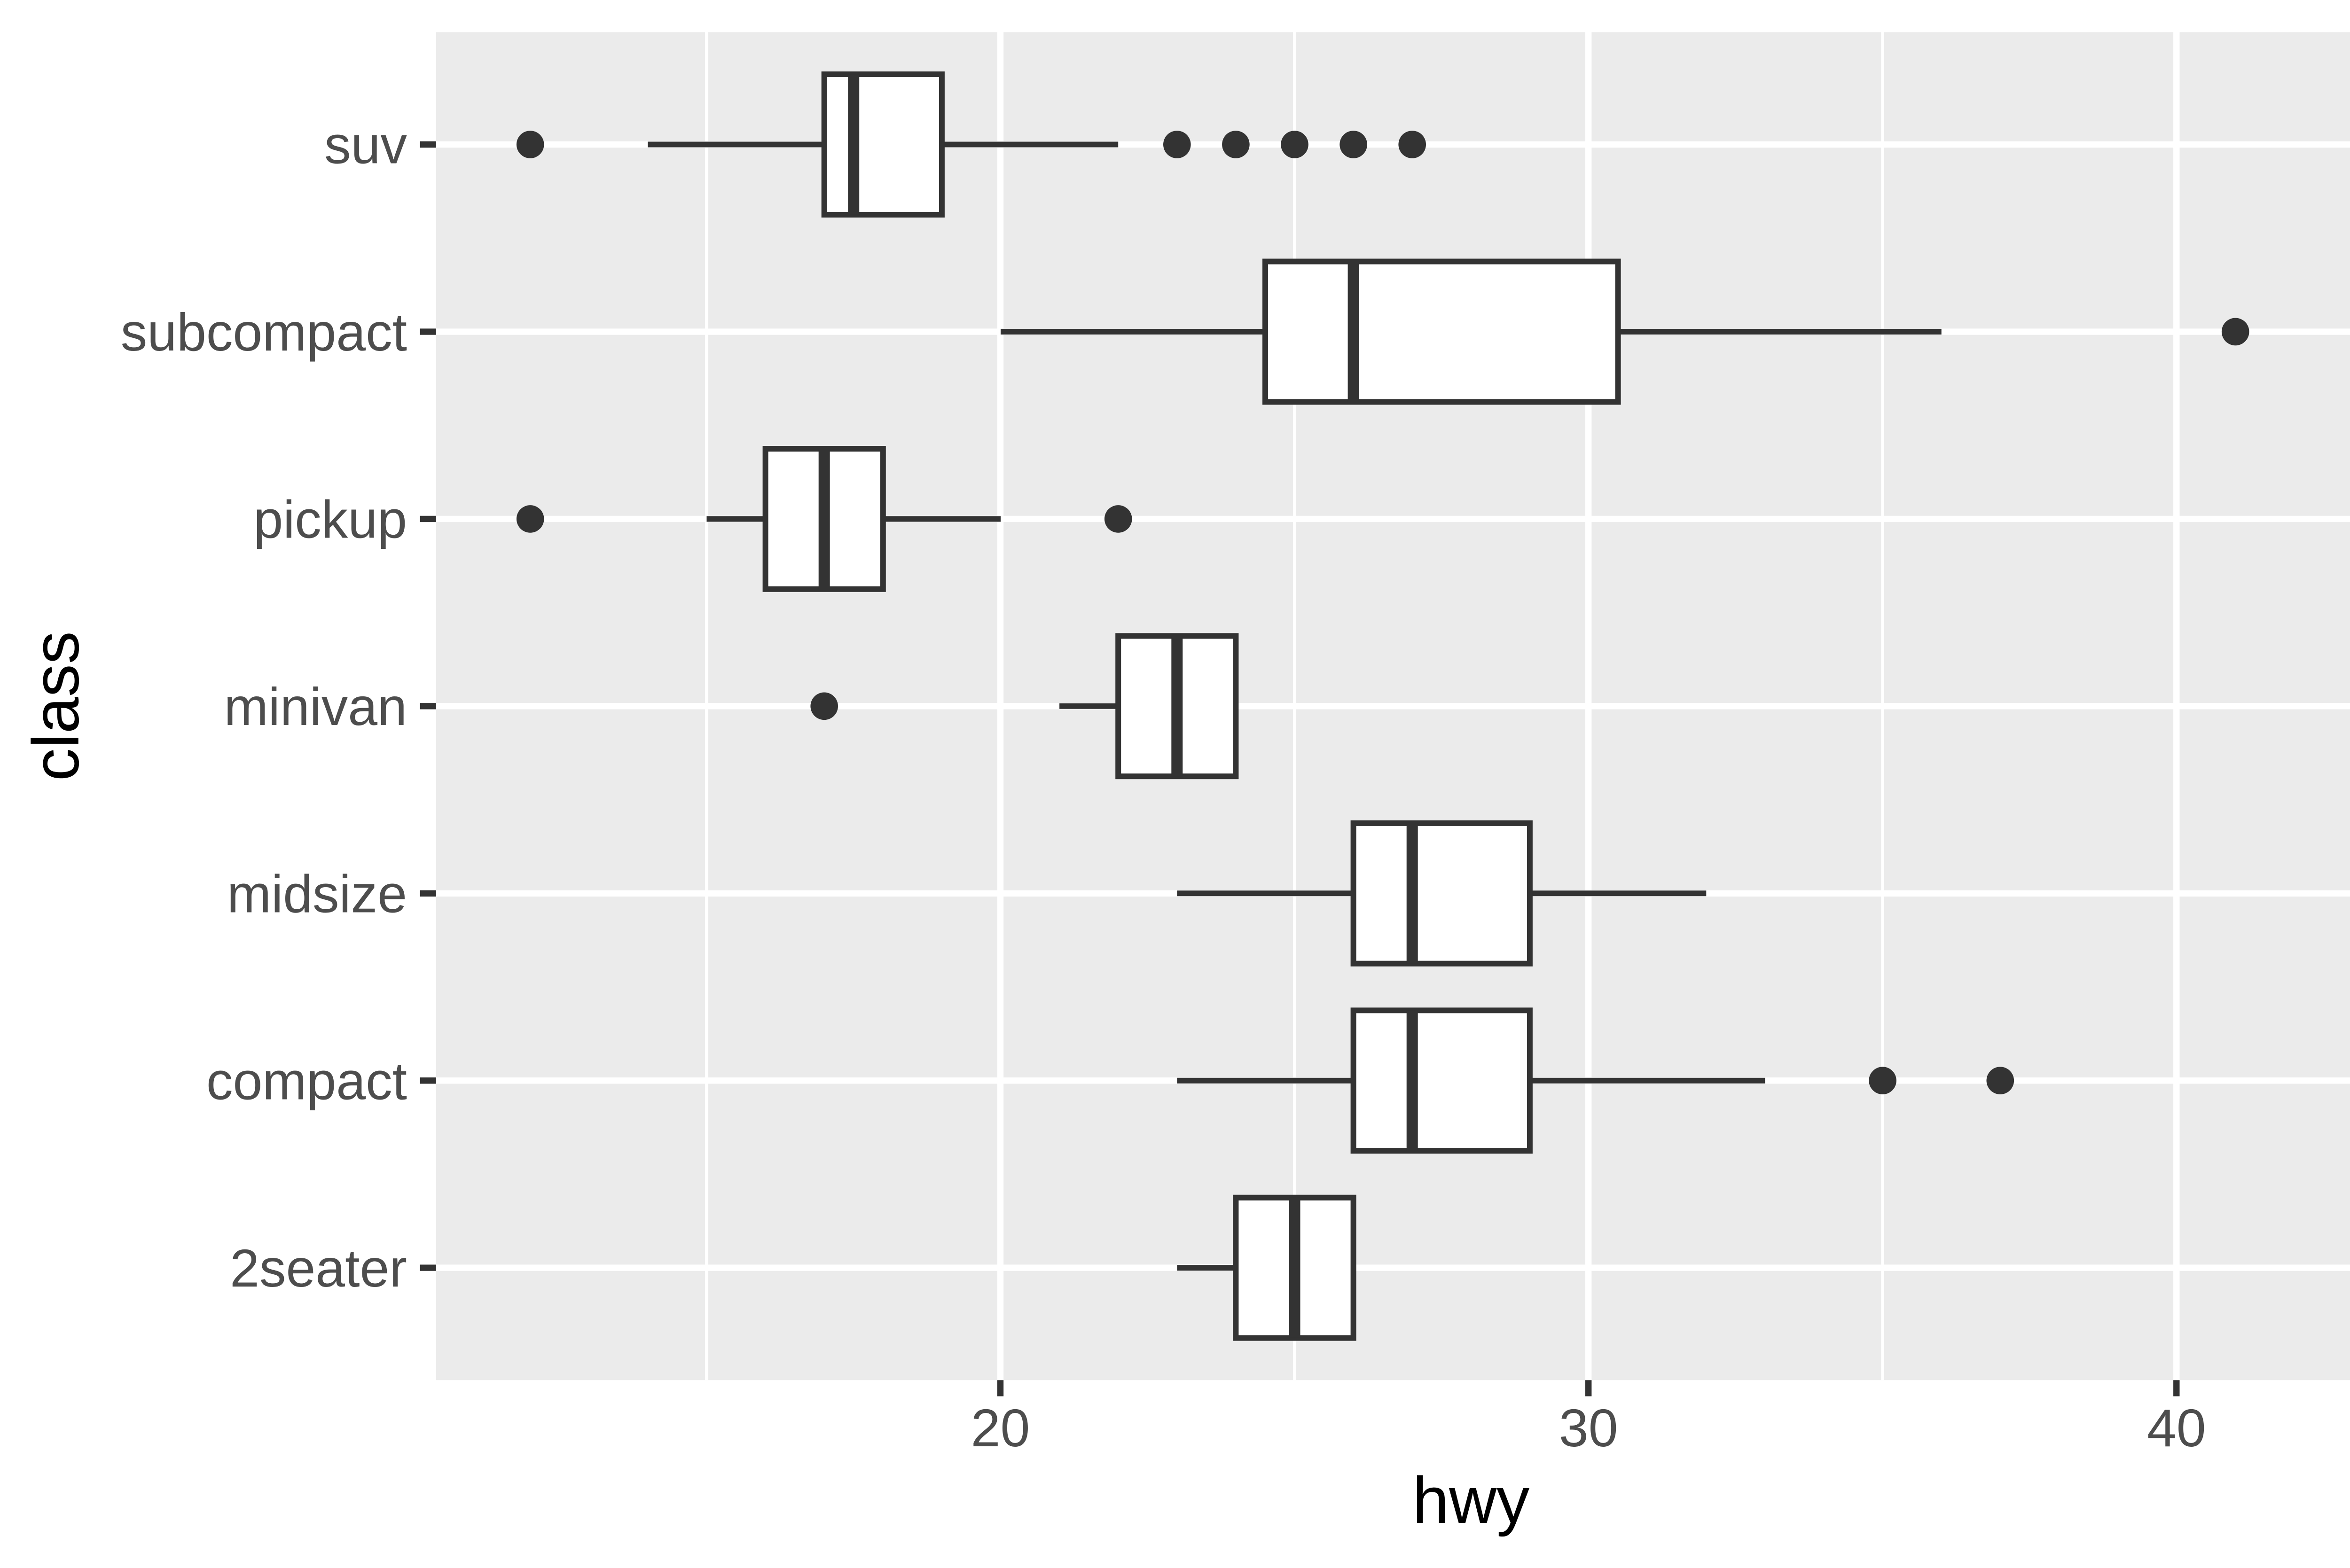  Describe the element at coordinates (318, 1268) in the screenshot. I see `svg-text: 2seater` at that location.